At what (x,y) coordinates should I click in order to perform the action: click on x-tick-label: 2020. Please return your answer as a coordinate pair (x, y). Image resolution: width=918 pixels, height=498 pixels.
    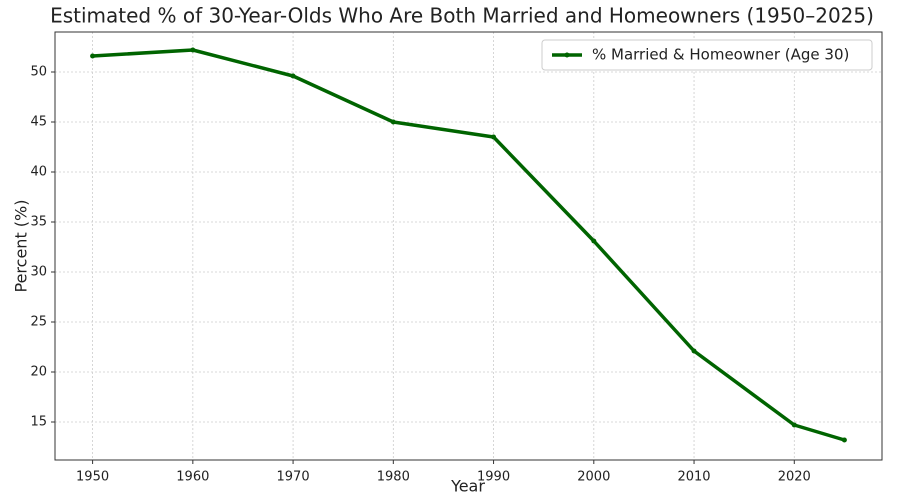
    Looking at the image, I should click on (794, 477).